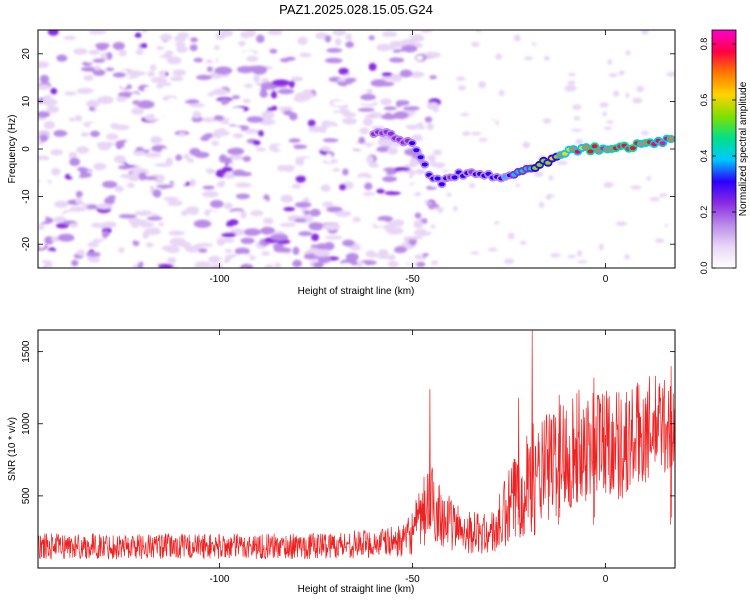 The height and width of the screenshot is (600, 750). I want to click on signal-track-cell, so click(454, 177).